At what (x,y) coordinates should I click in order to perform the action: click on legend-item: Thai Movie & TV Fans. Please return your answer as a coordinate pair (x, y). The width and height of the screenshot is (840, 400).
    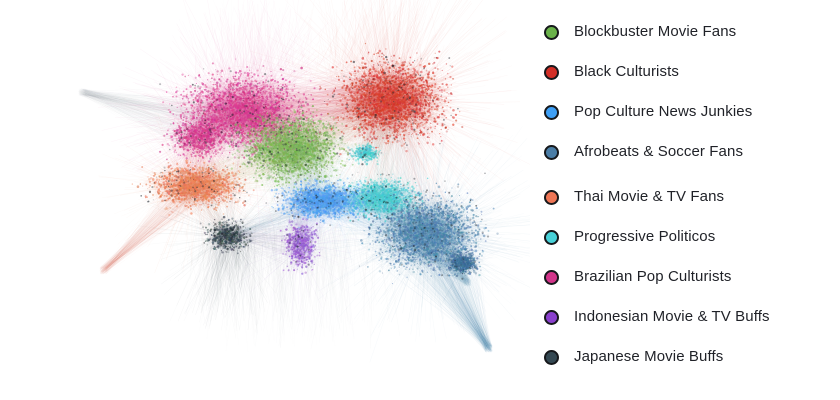
    Looking at the image, I should click on (657, 197).